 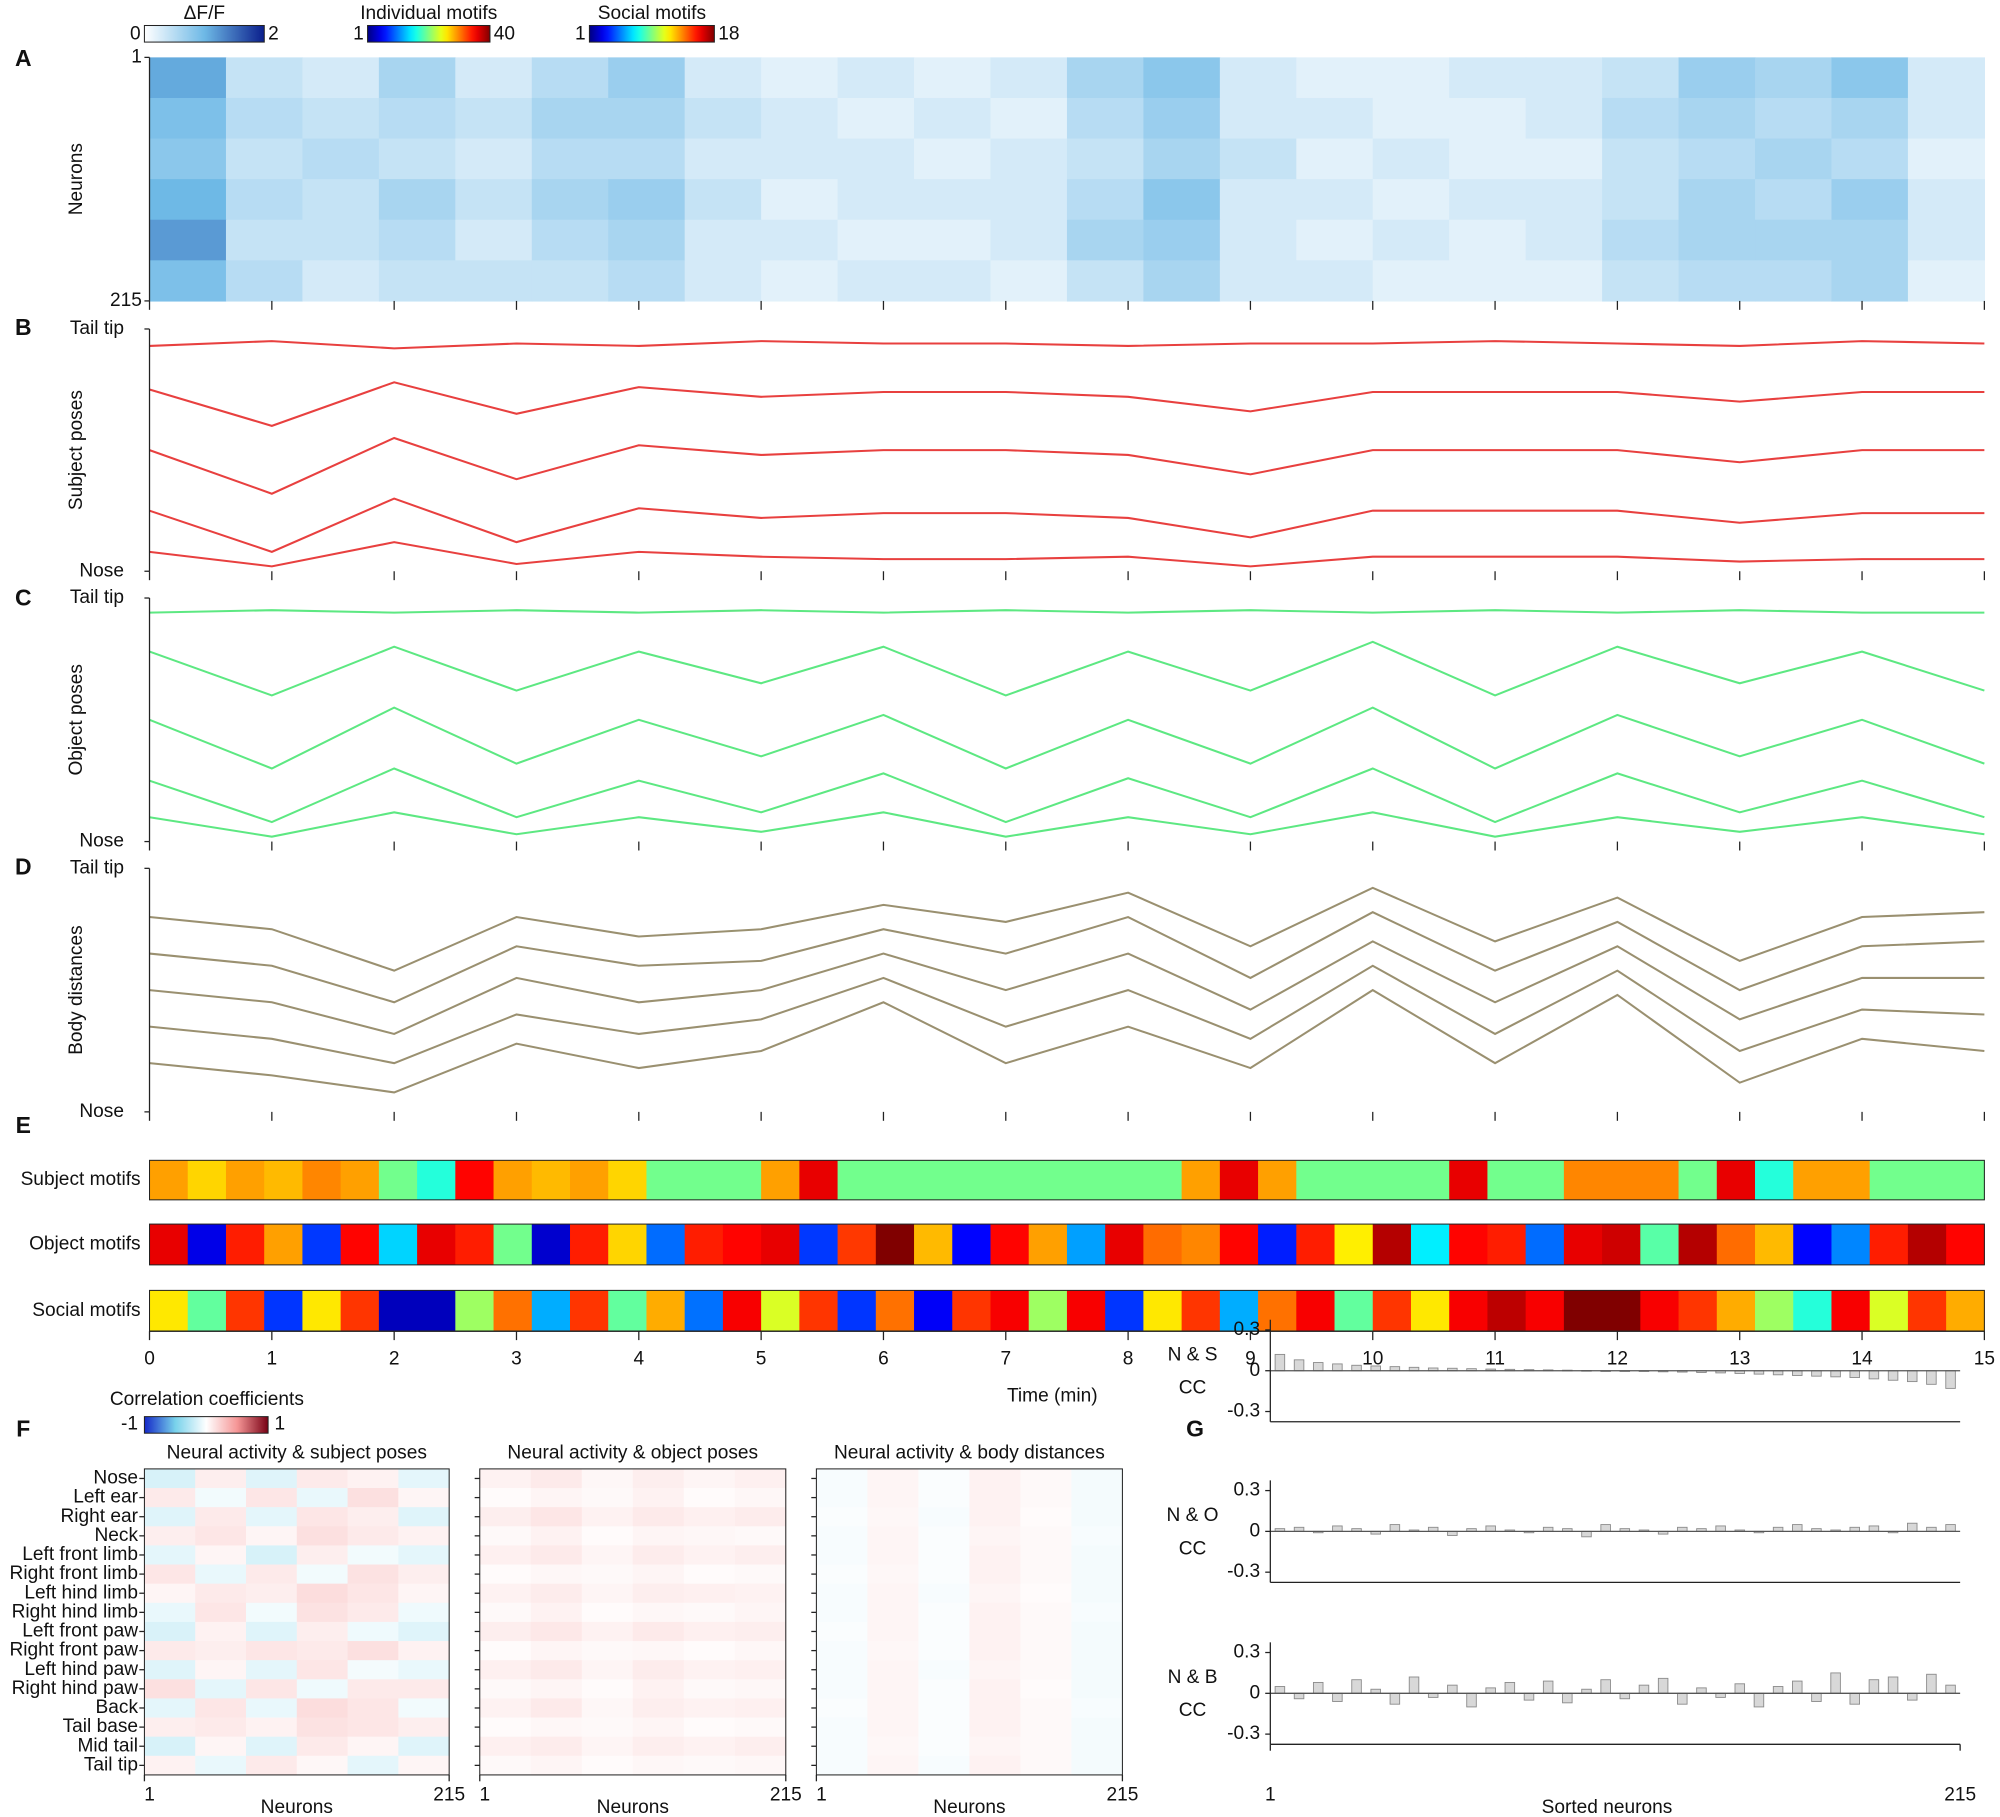 What do you see at coordinates (504, 33) in the screenshot?
I see `colorbar-tick-label: 40` at bounding box center [504, 33].